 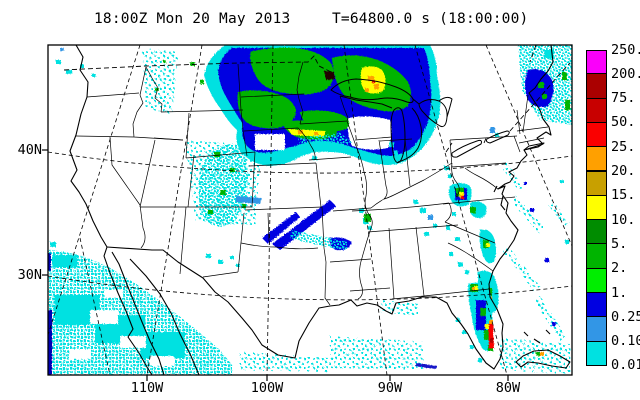 What do you see at coordinates (508, 388) in the screenshot?
I see `lon-label-80W: 80W` at bounding box center [508, 388].